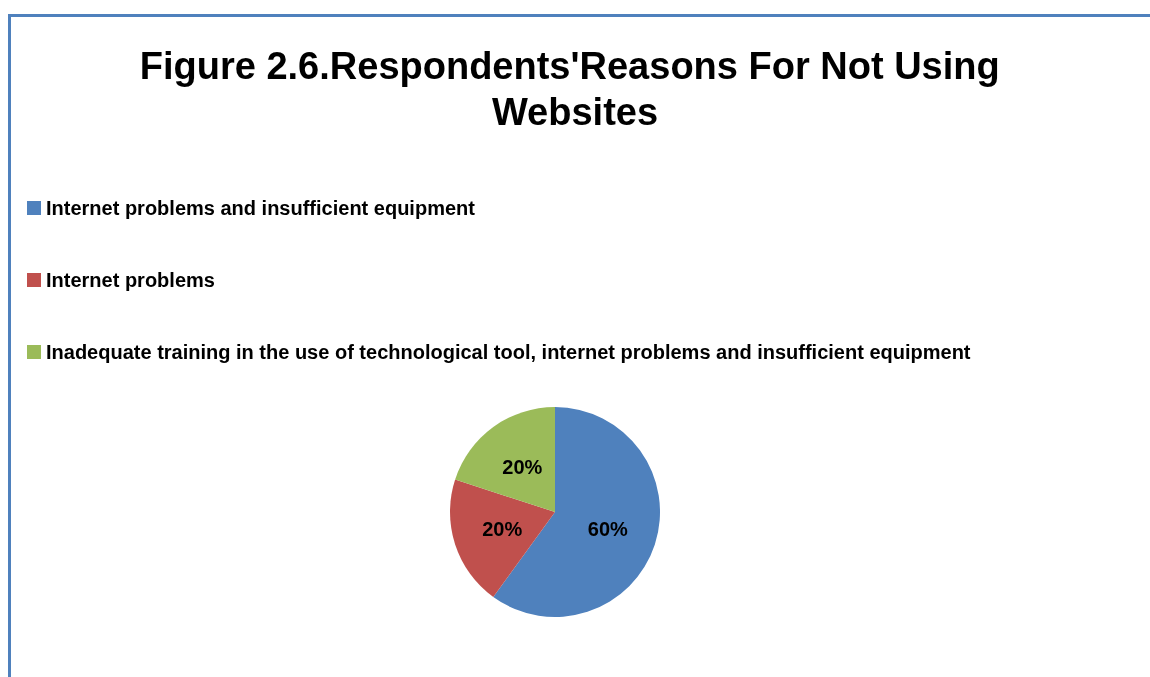 The width and height of the screenshot is (1150, 677). What do you see at coordinates (130, 280) in the screenshot?
I see `legend-label: Internet problems` at bounding box center [130, 280].